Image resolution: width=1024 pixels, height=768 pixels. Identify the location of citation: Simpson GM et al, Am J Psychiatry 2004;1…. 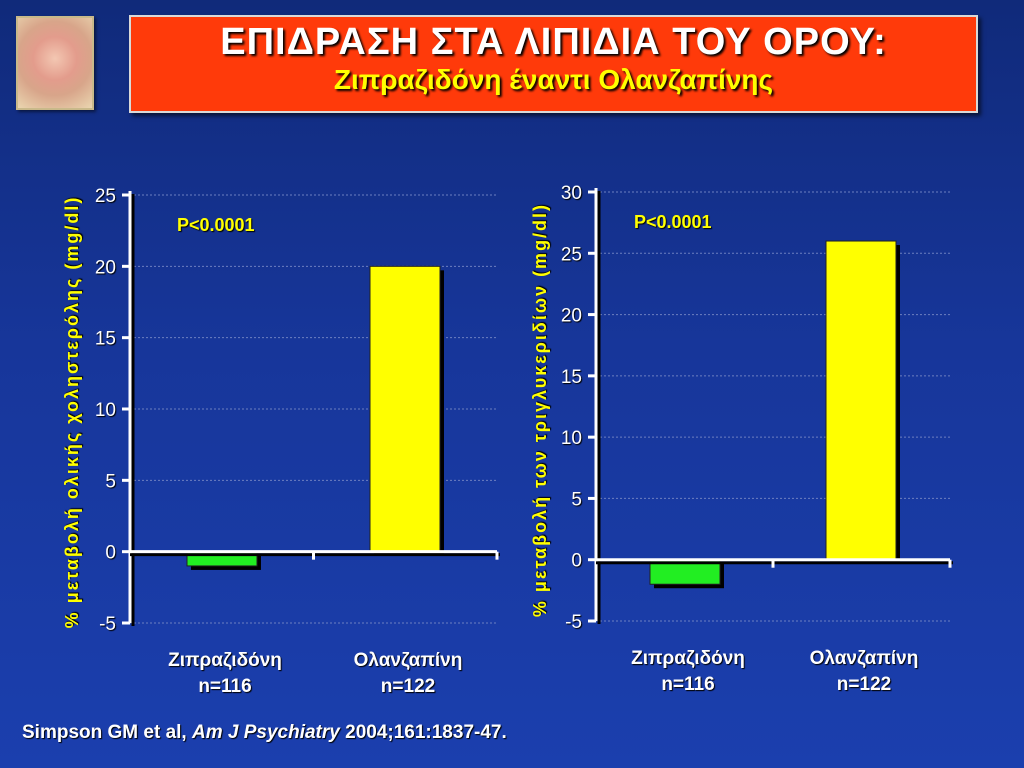
(264, 733).